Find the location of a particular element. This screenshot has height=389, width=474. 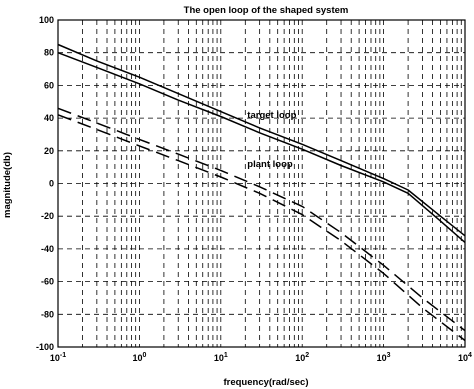

x-tick-label: 10⁴ is located at coordinates (465, 357).